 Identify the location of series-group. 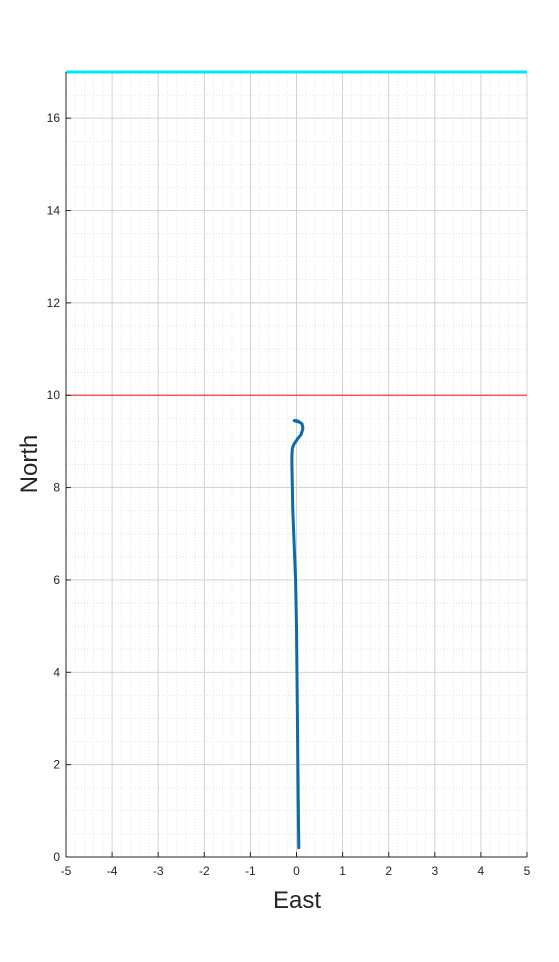
(297, 634).